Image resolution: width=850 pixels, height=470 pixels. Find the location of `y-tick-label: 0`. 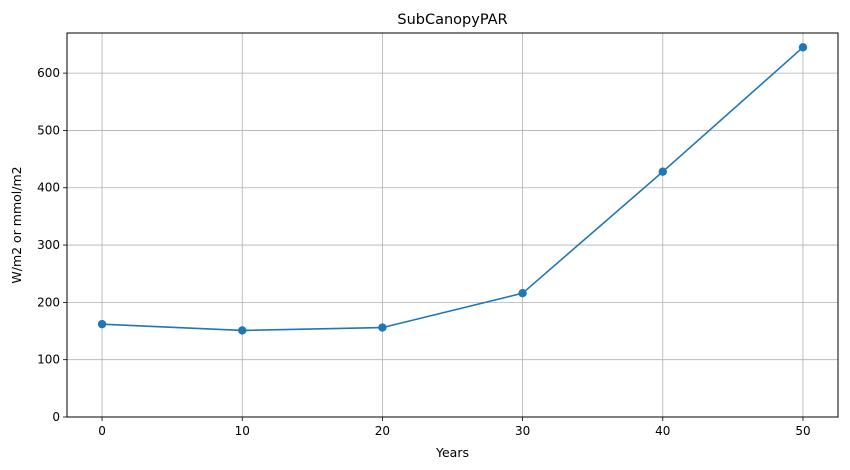

y-tick-label: 0 is located at coordinates (56, 417).